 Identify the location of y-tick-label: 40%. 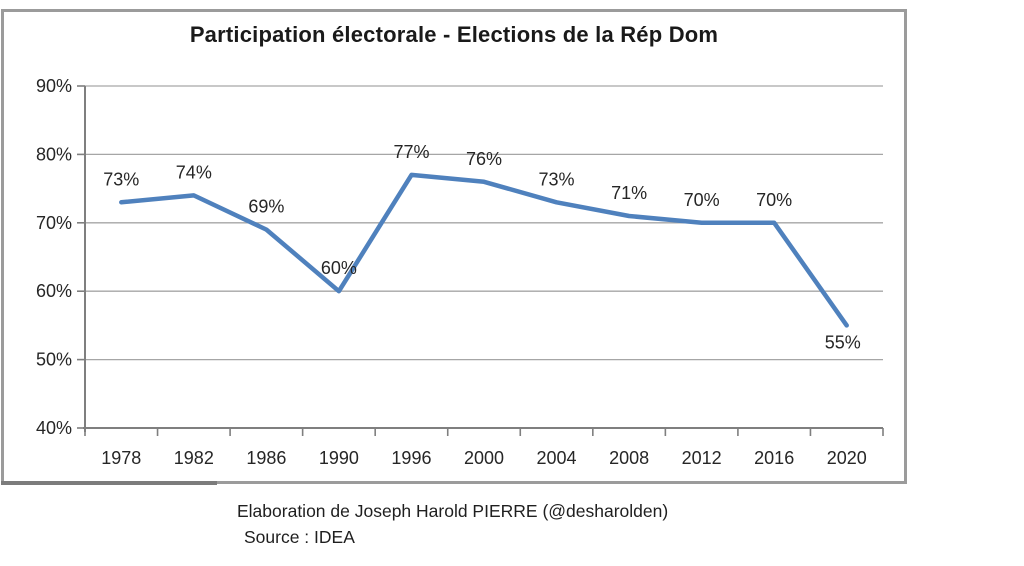
(54, 428).